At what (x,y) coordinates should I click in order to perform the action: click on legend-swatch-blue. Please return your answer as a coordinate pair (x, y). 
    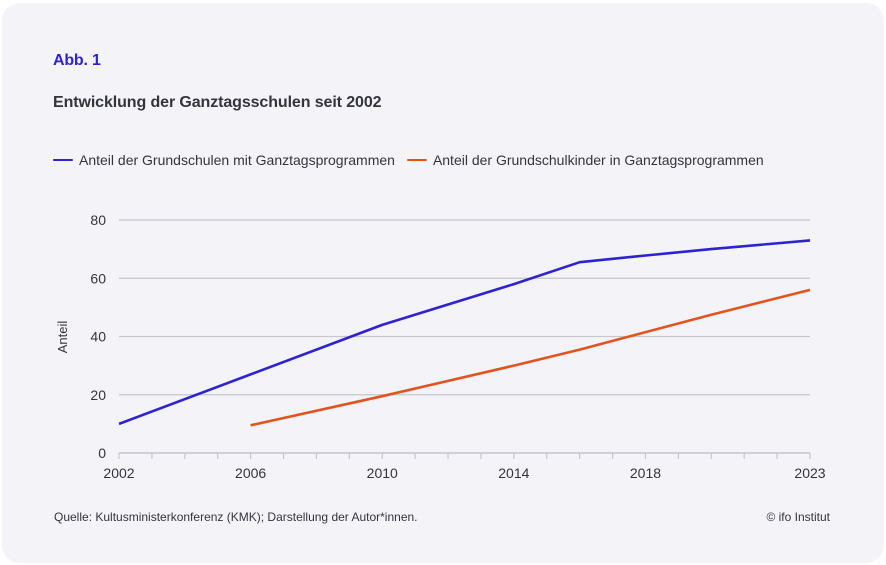
    Looking at the image, I should click on (63, 160).